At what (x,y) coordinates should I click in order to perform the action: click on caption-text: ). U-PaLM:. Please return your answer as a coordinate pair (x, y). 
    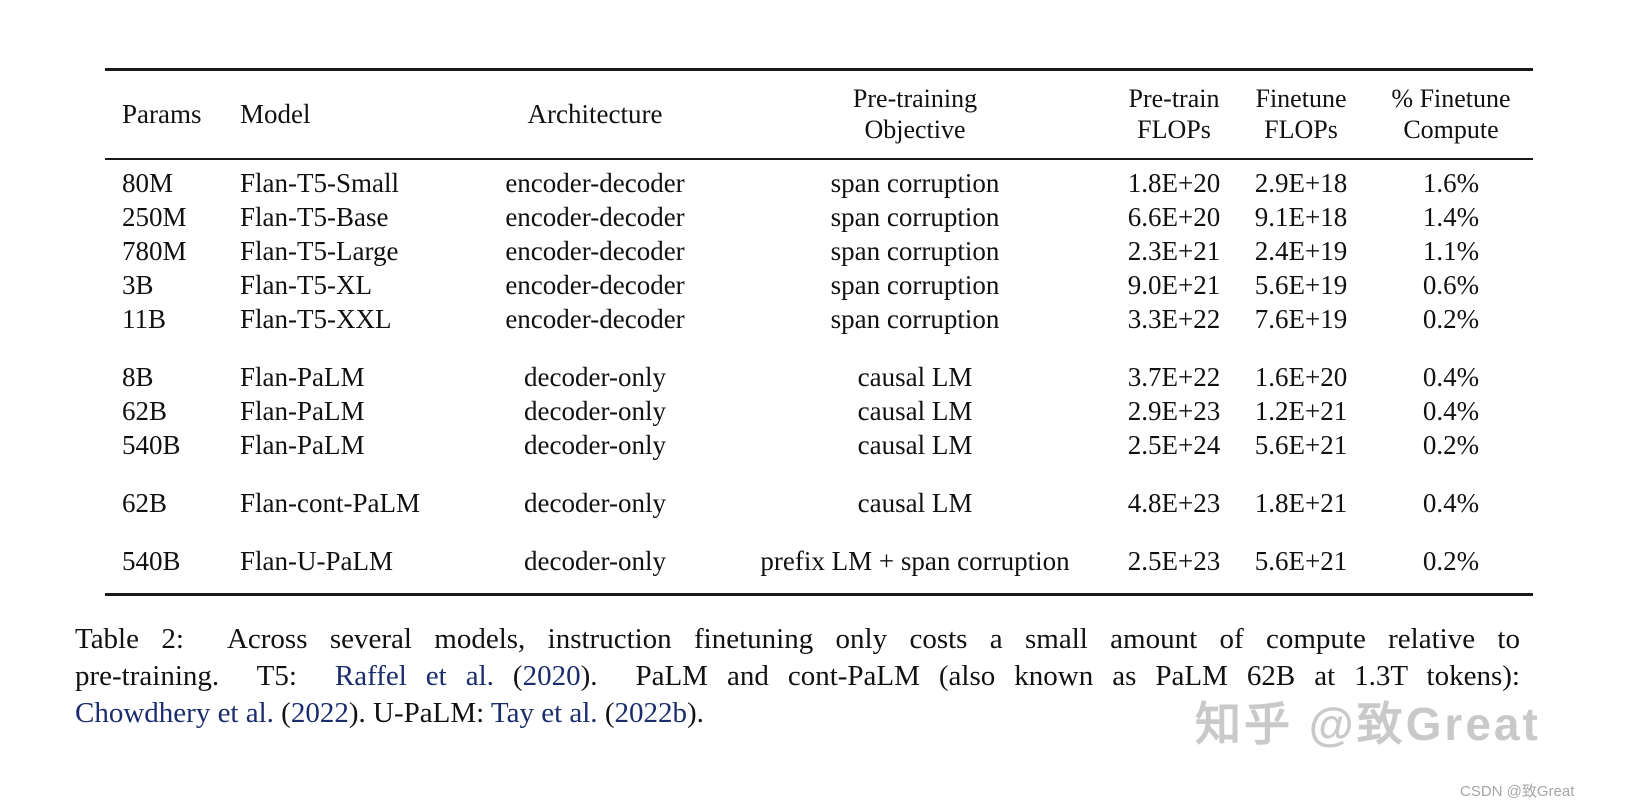
    Looking at the image, I should click on (419, 713).